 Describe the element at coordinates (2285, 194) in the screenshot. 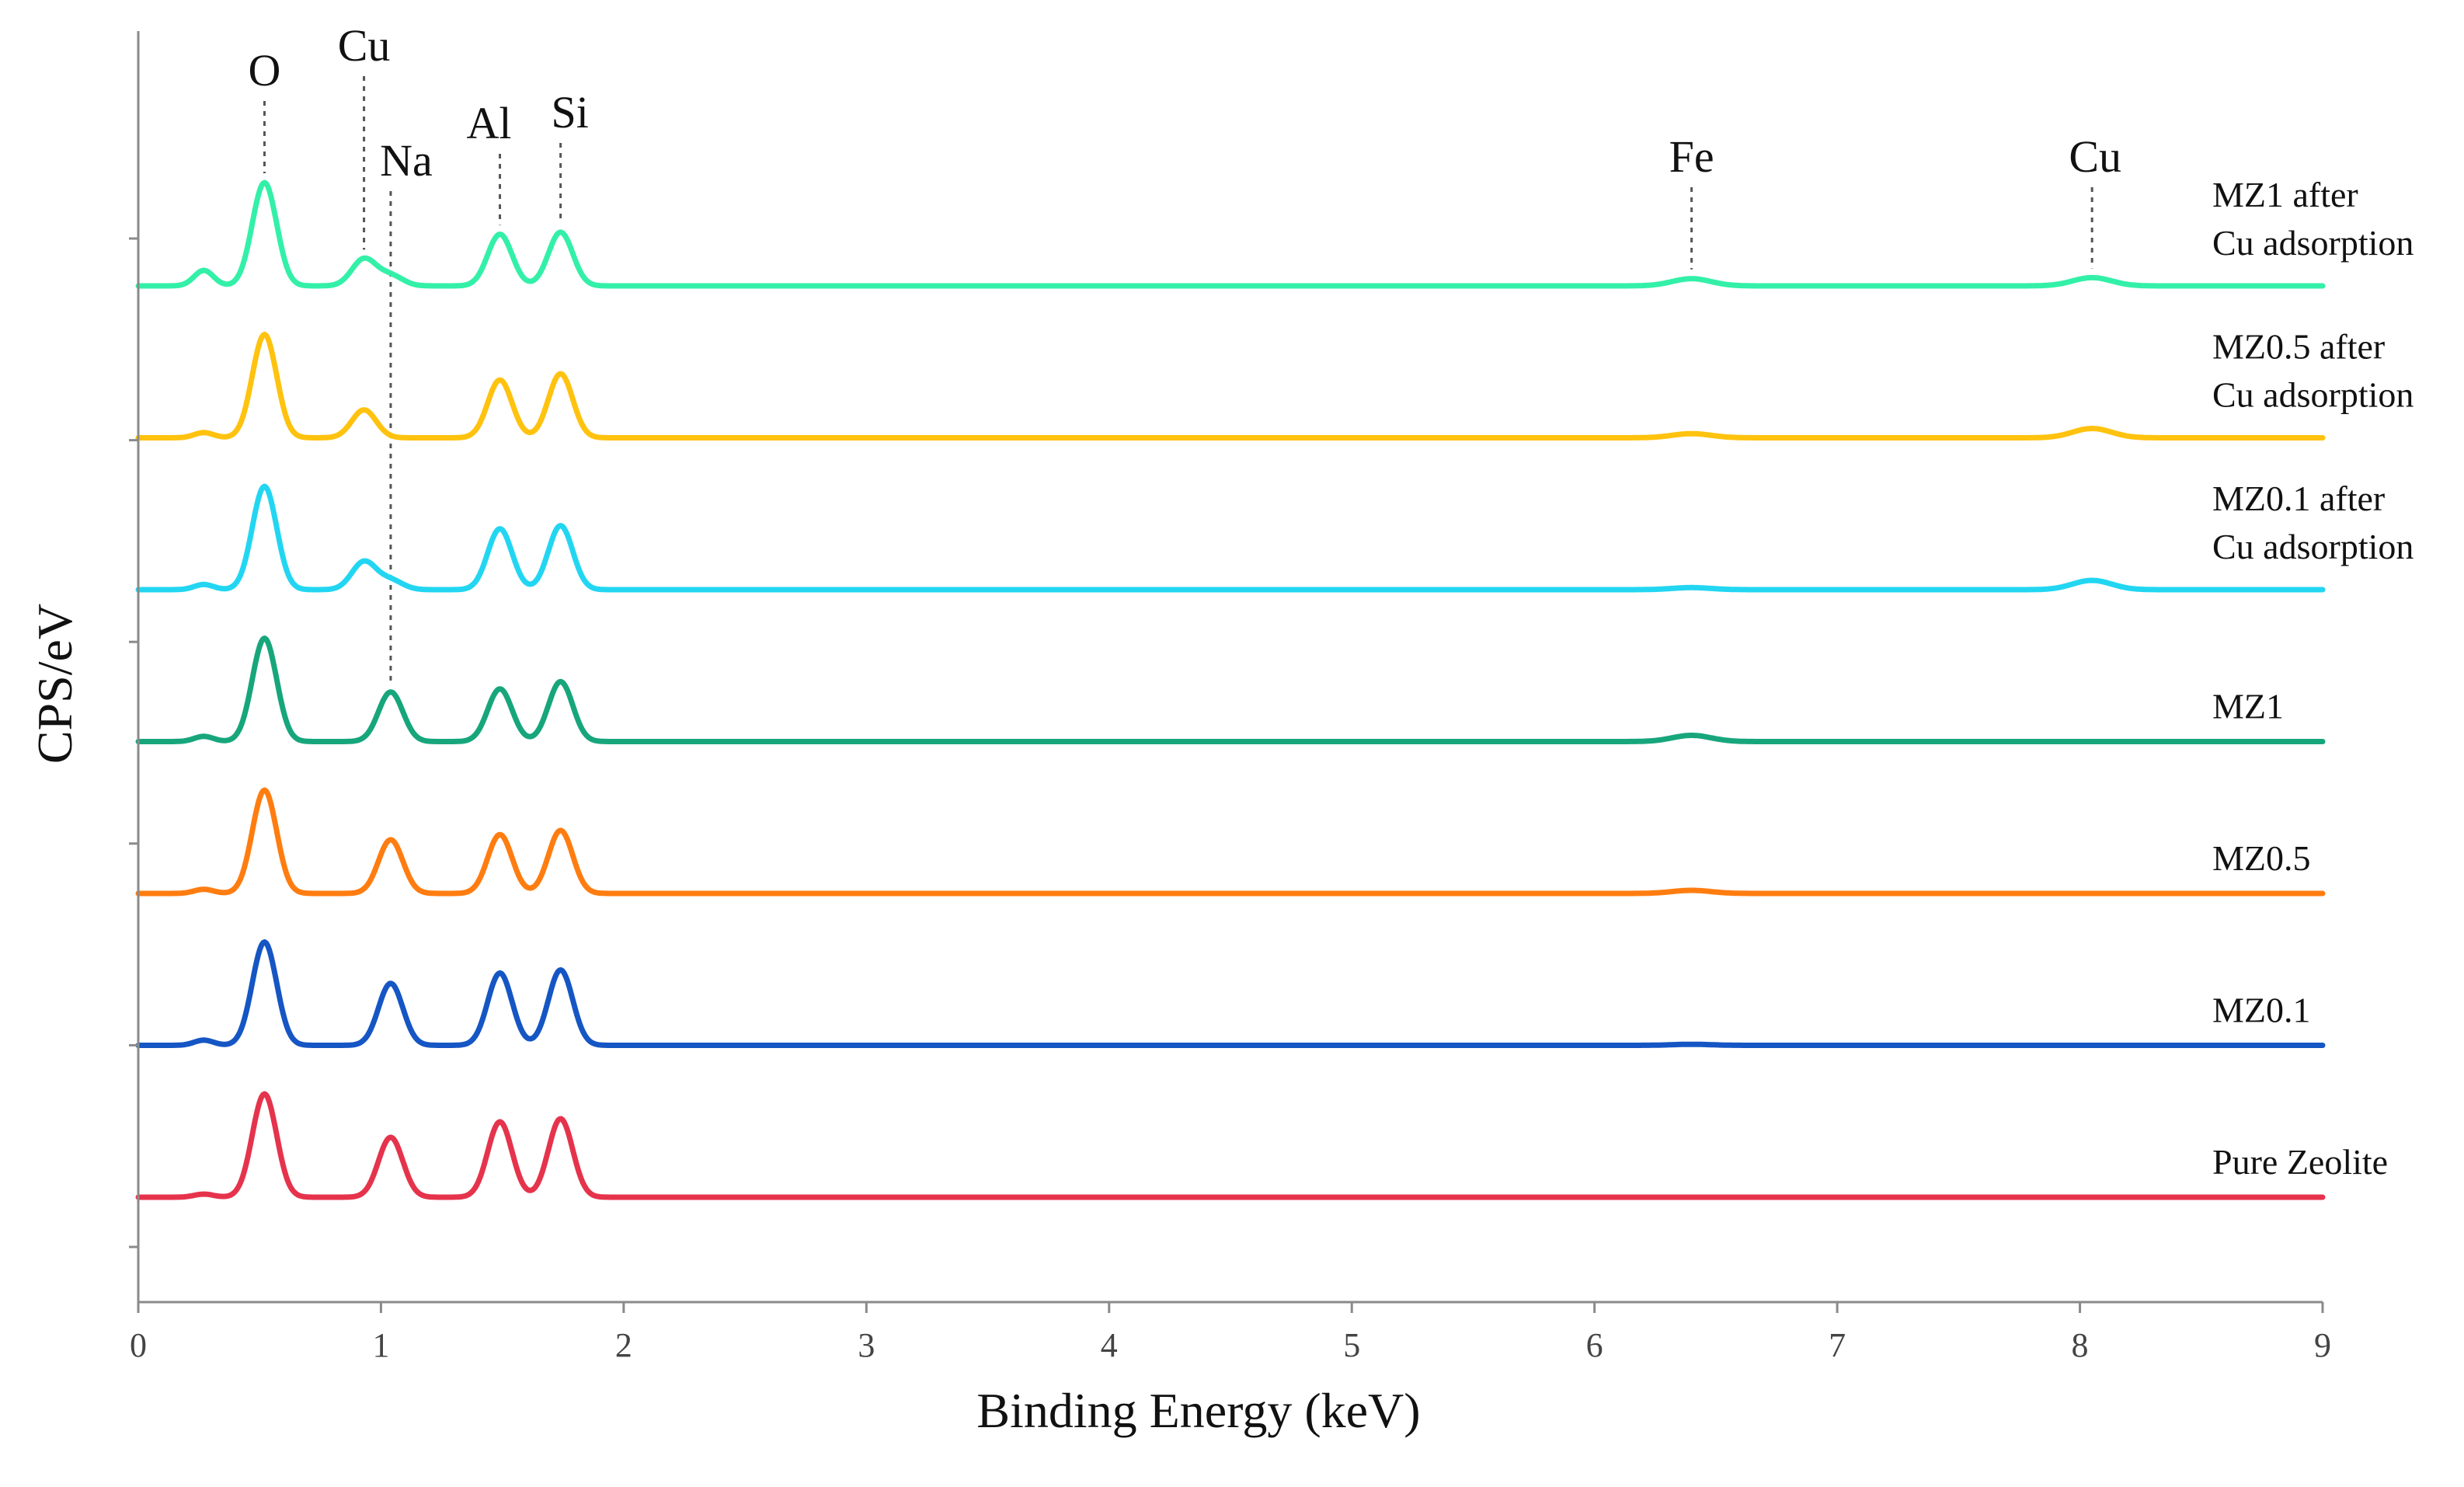

I see `series-label: MZ1 after` at that location.